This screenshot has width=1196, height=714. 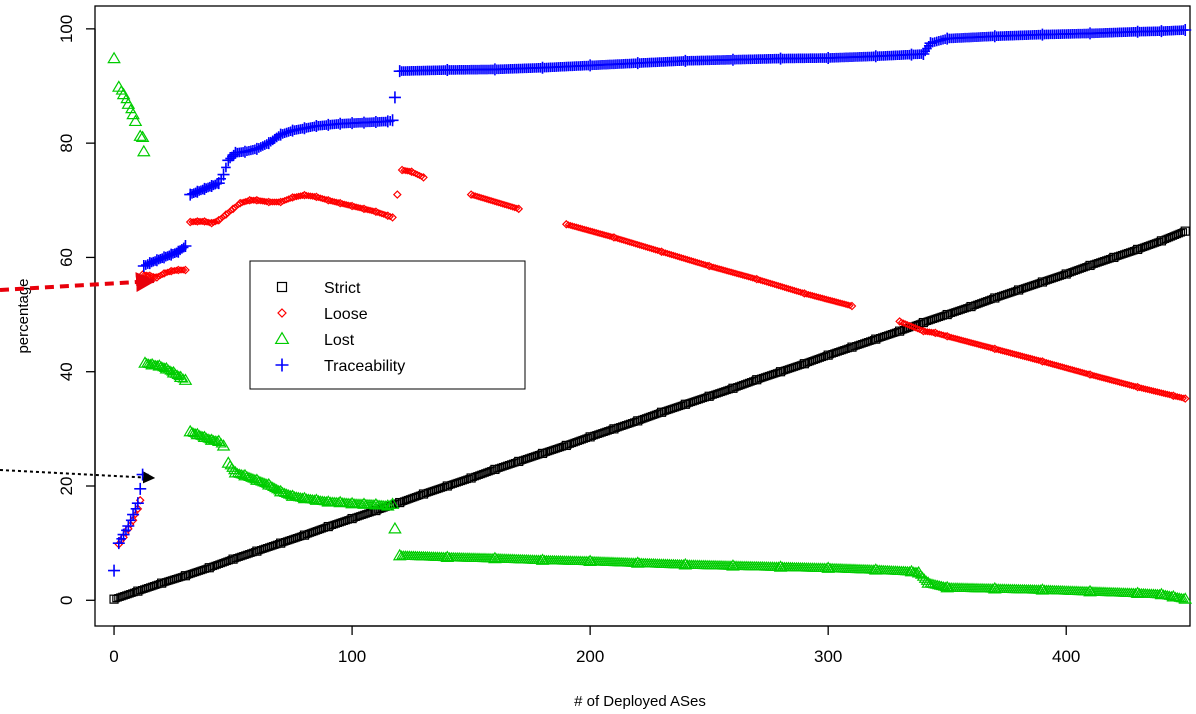 I want to click on y-tick-label: 60, so click(x=66, y=257).